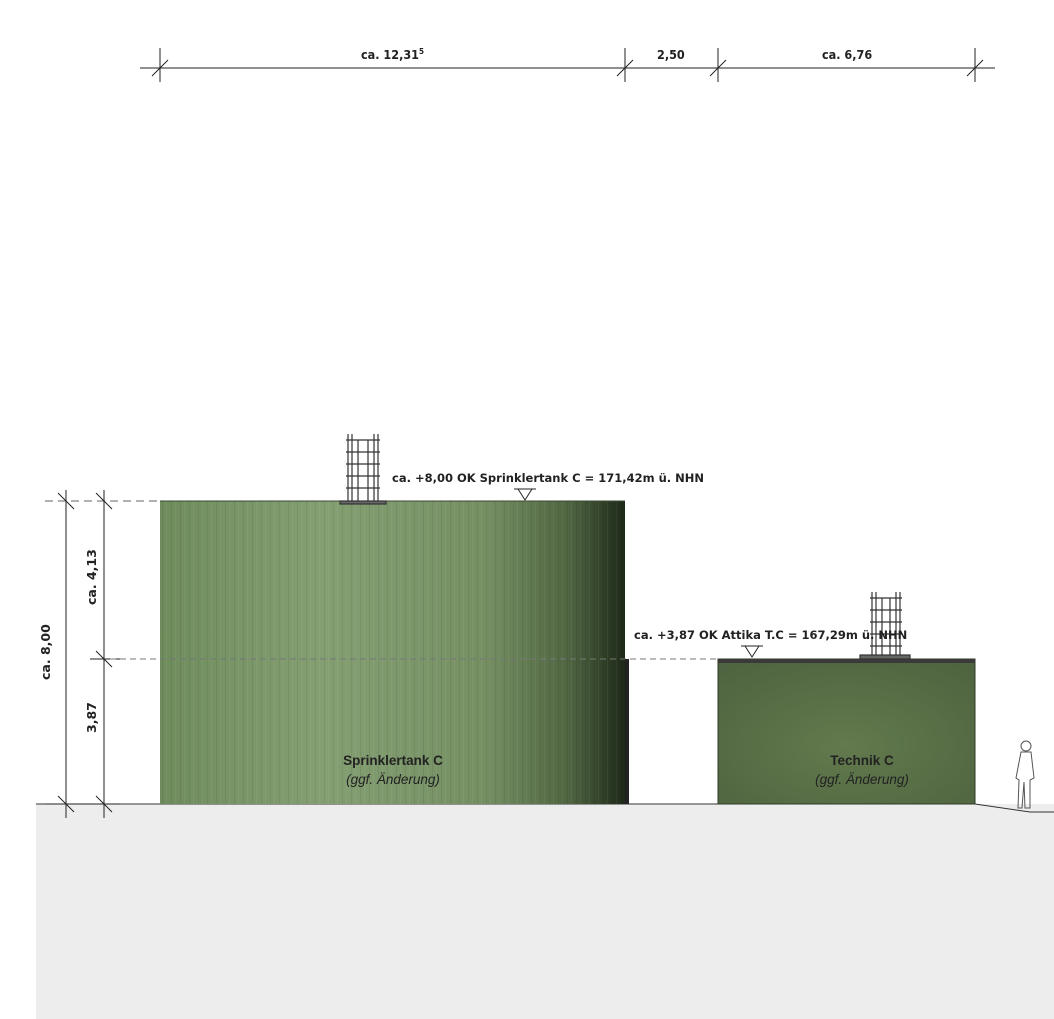  Describe the element at coordinates (567, 65) in the screenshot. I see `top-dimension-chain` at that location.